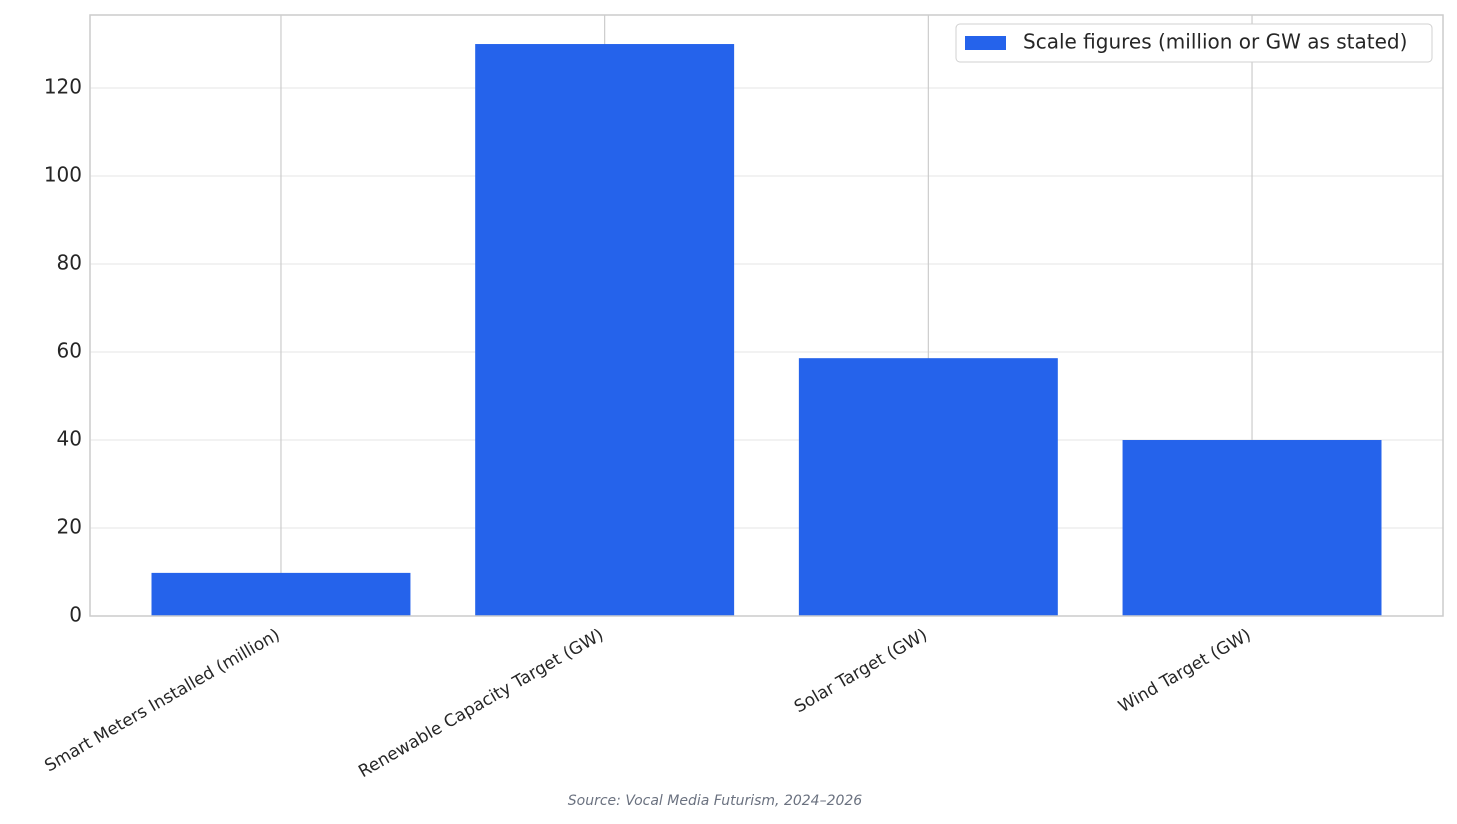 Image resolution: width=1457 pixels, height=824 pixels. I want to click on legend-swatch, so click(985, 43).